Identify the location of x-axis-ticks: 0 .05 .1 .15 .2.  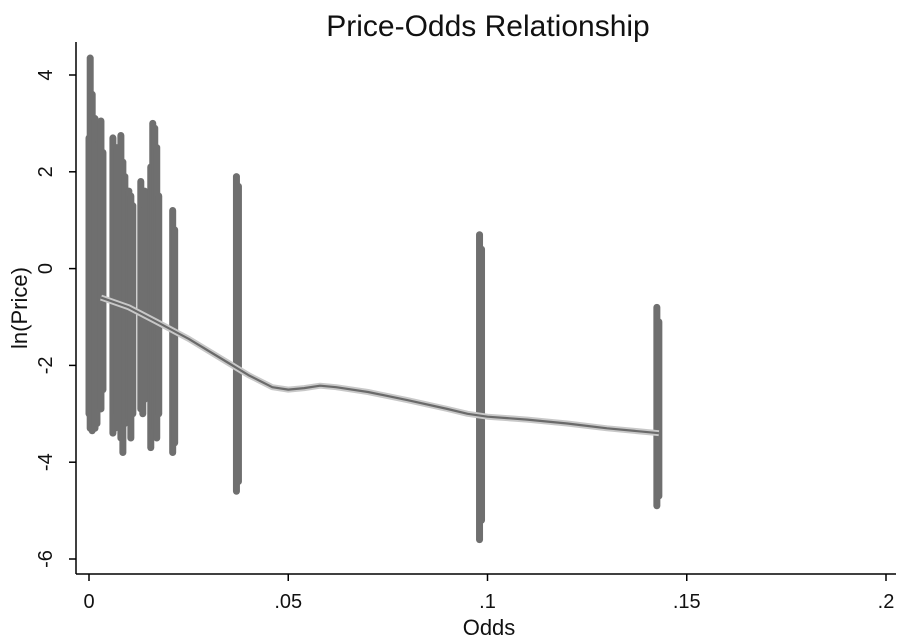
(488, 593).